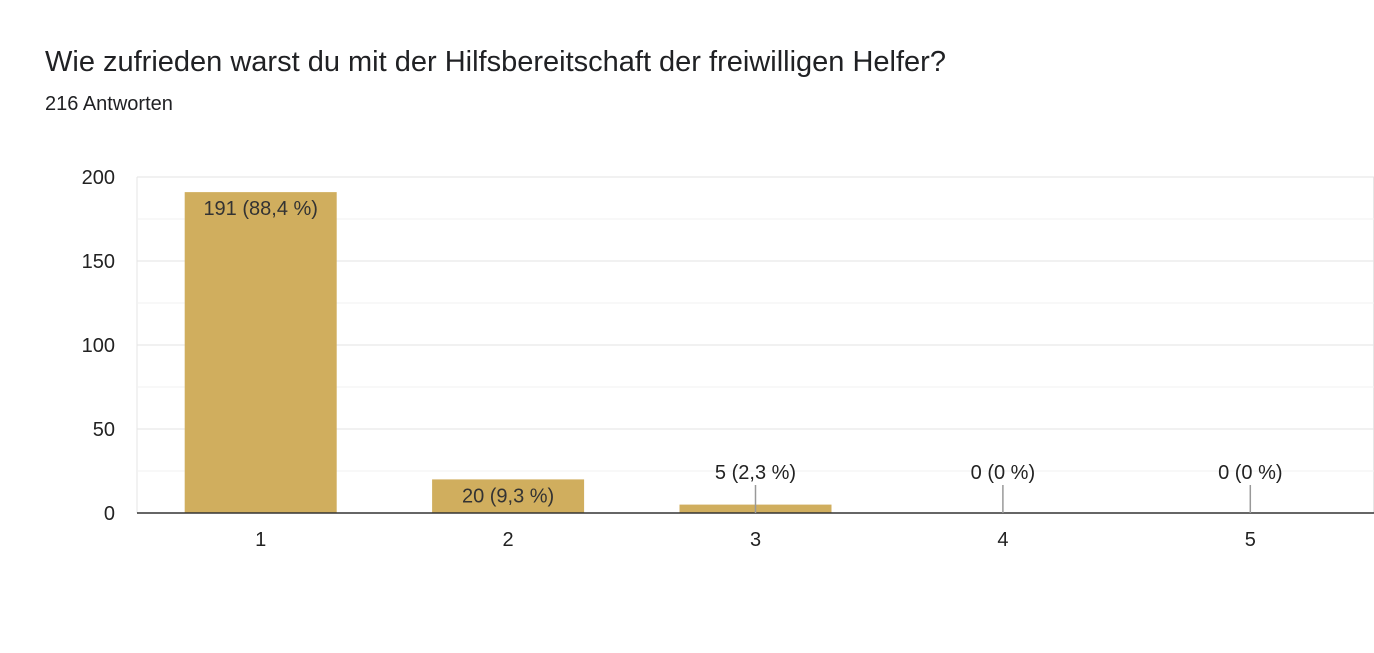 This screenshot has width=1374, height=653. What do you see at coordinates (98, 346) in the screenshot?
I see `y-tick-label: 100` at bounding box center [98, 346].